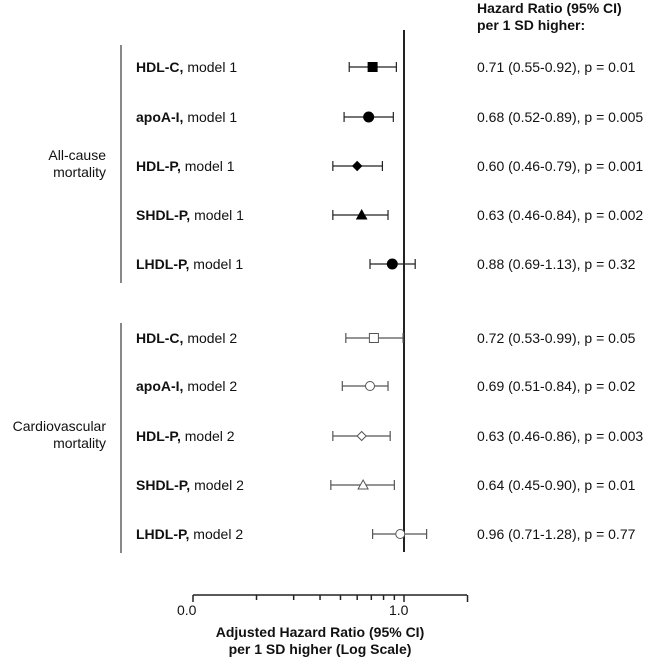 This screenshot has width=665, height=660. Describe the element at coordinates (556, 67) in the screenshot. I see `row-stat: 0.71 (0.55-0.92), p = 0.01` at that location.